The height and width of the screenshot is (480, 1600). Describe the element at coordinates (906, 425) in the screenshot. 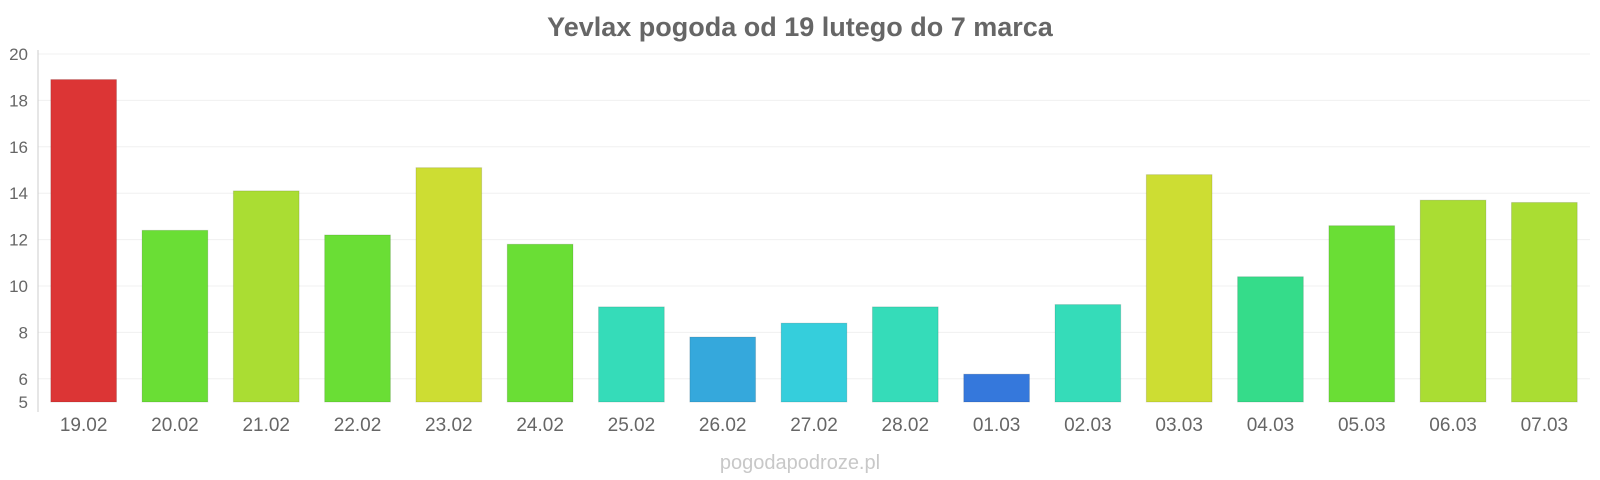

I see `x-tick-label: 28.02` at that location.